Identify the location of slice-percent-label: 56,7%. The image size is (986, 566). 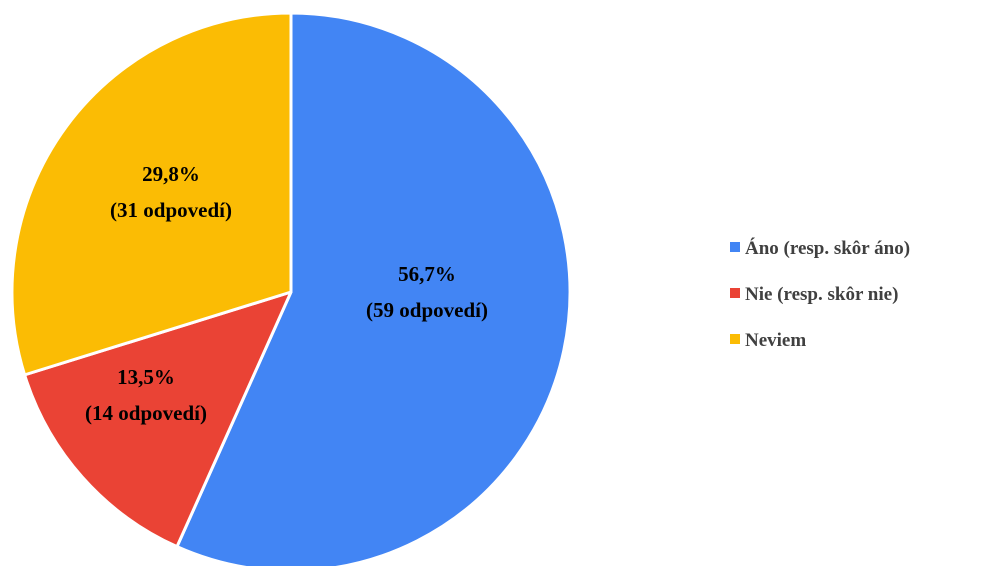
(427, 274).